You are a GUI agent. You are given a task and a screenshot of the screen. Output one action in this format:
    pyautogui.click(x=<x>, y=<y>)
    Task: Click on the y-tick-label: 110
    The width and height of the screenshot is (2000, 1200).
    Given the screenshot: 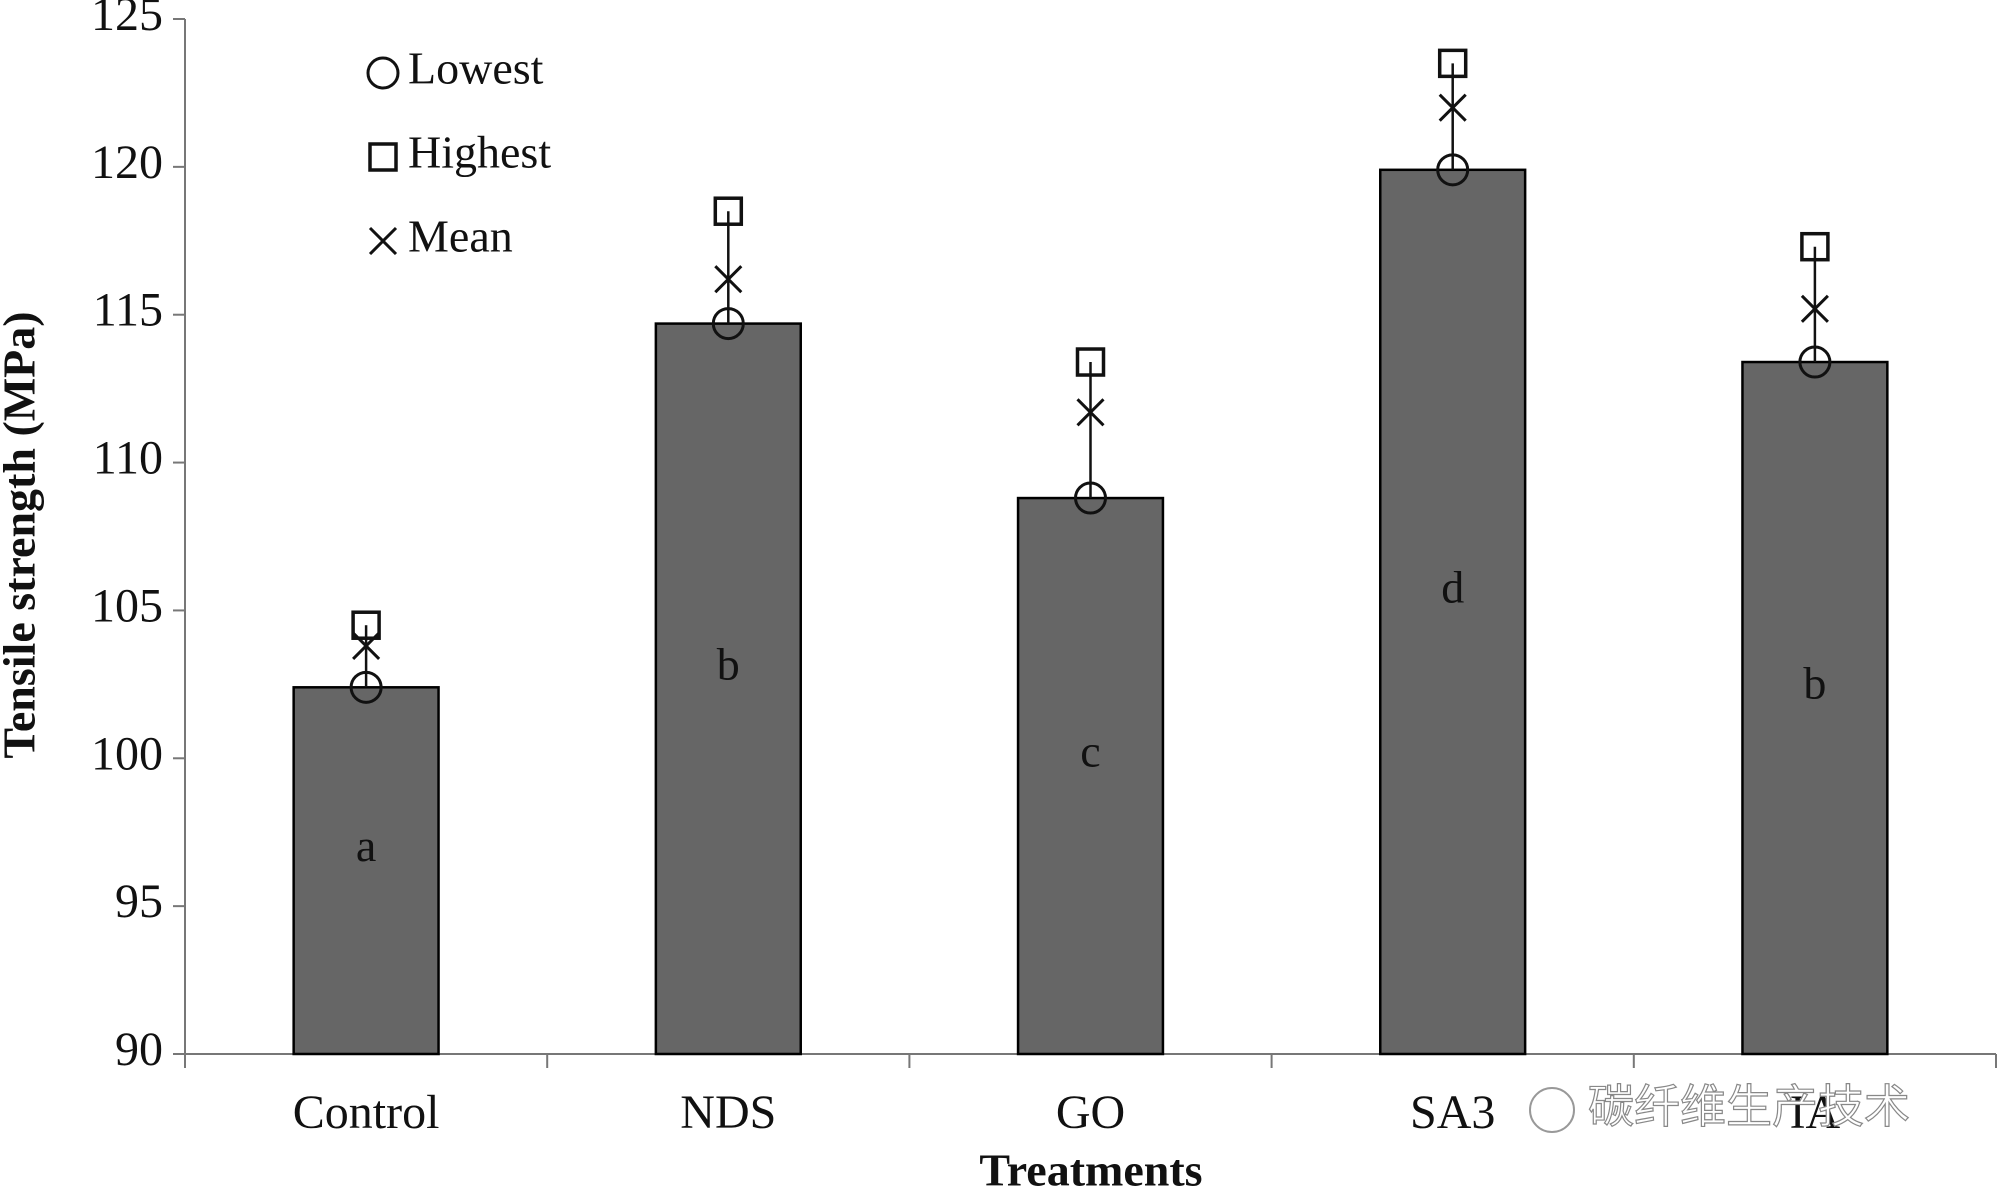 What is the action you would take?
    pyautogui.click(x=128, y=458)
    